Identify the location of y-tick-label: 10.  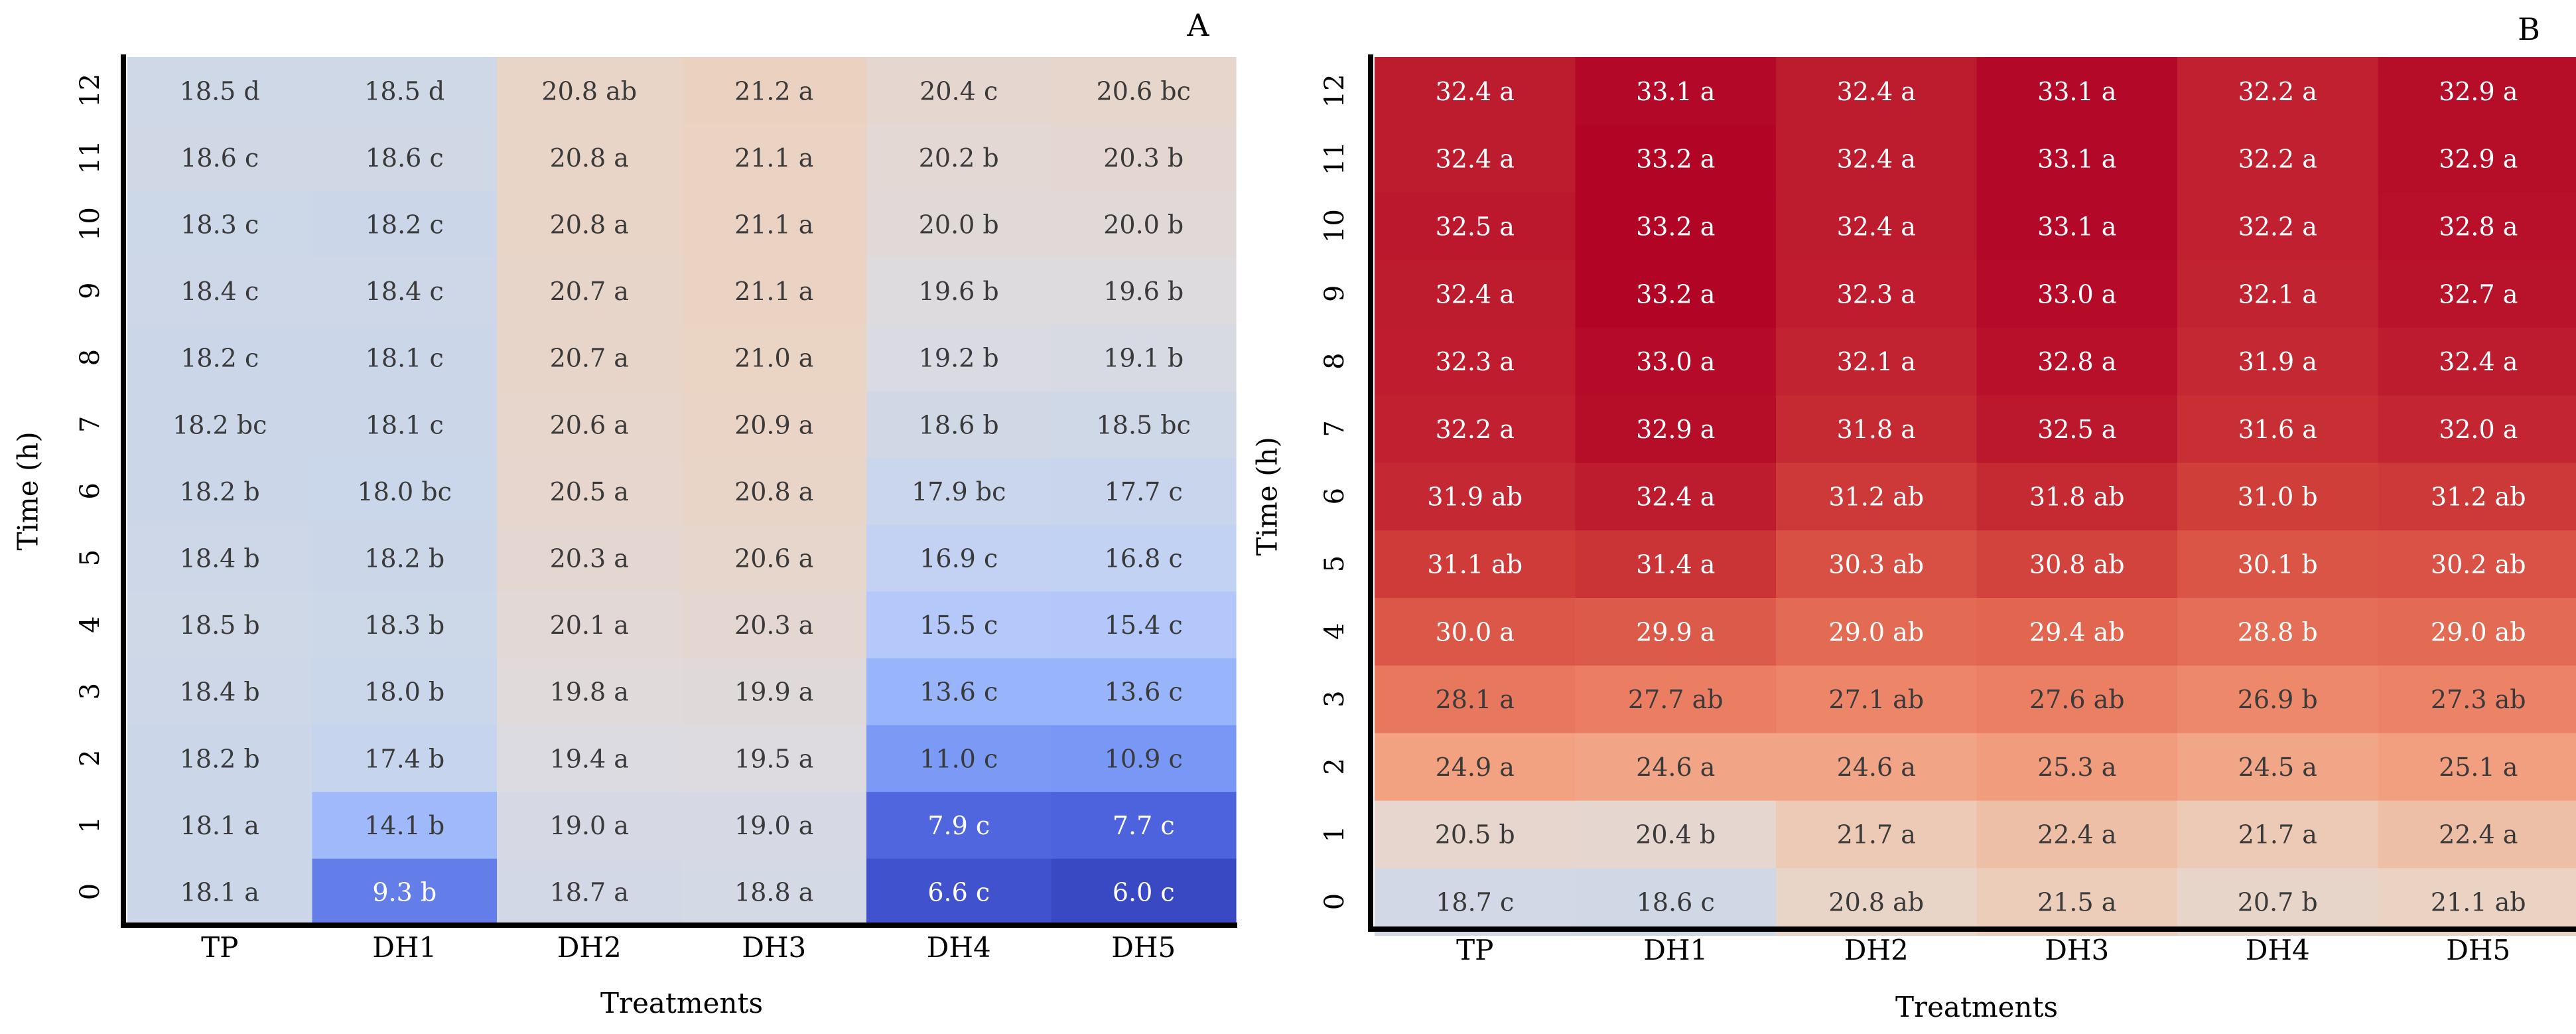
(1335, 226).